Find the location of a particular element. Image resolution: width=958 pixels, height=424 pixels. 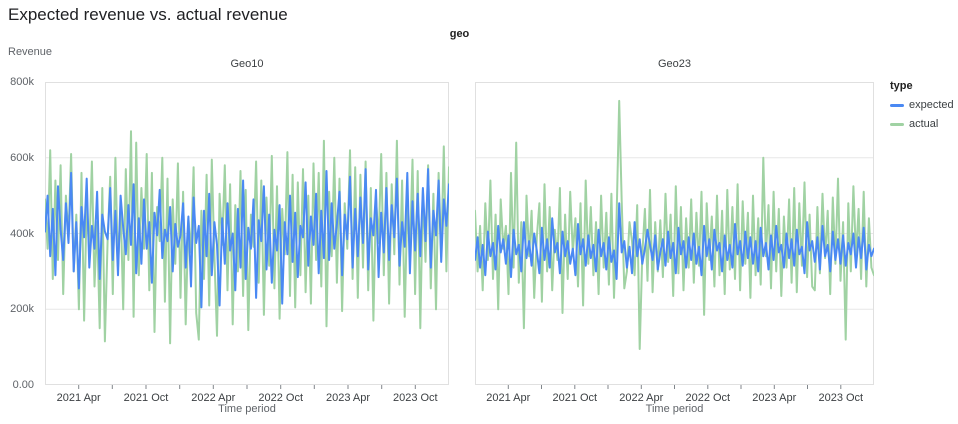

y-tick-label: 400k is located at coordinates (22, 233).